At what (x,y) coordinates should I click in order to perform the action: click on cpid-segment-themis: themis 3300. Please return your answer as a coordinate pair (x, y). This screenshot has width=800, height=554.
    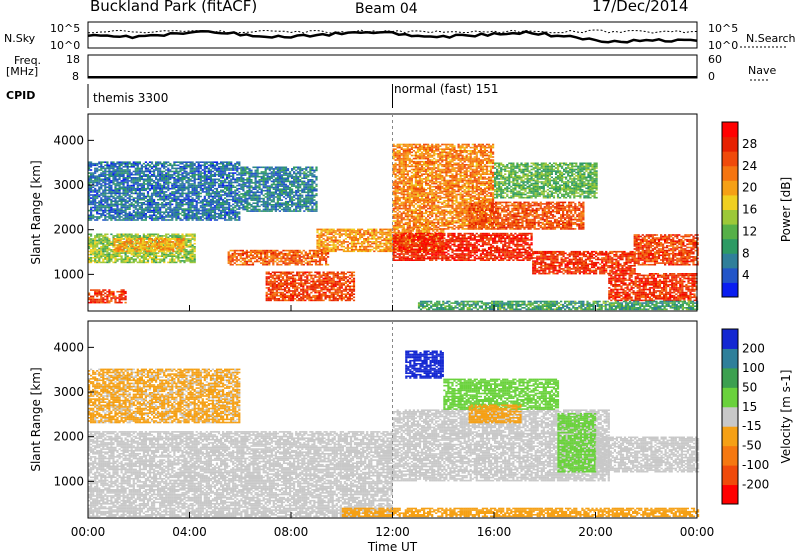
    Looking at the image, I should click on (130, 98).